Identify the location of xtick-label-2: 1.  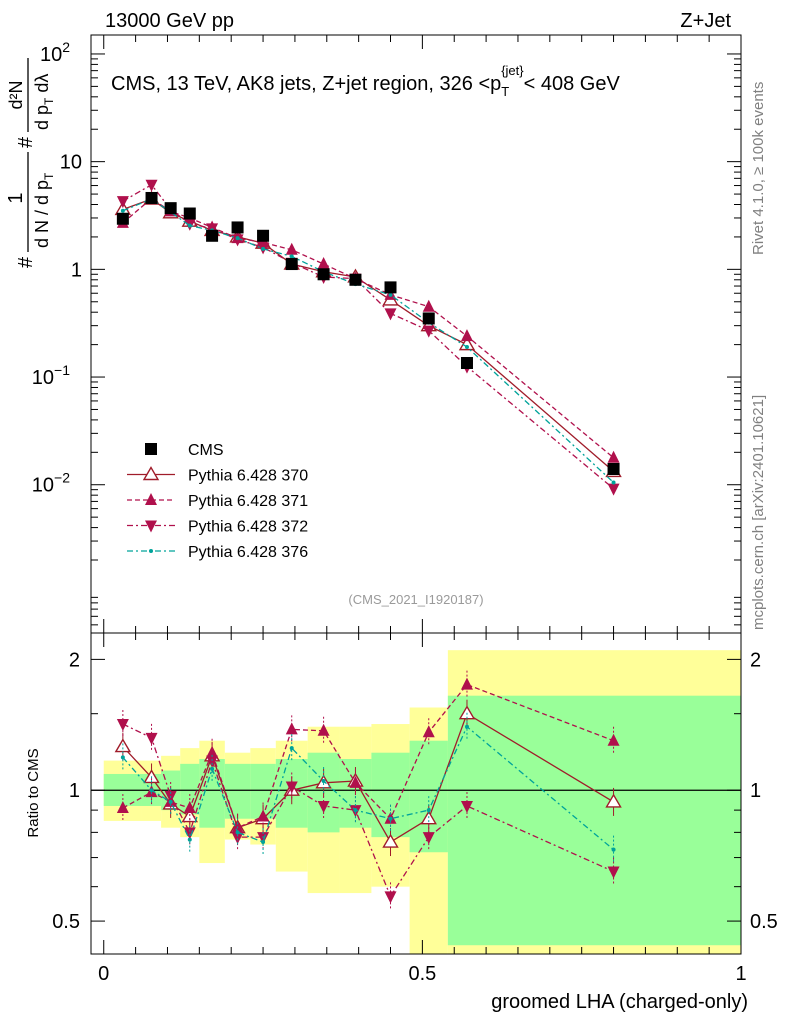
(740, 974).